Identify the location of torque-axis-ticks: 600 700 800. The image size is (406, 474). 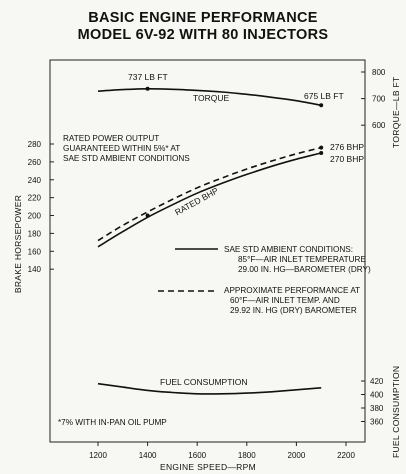
(373, 99).